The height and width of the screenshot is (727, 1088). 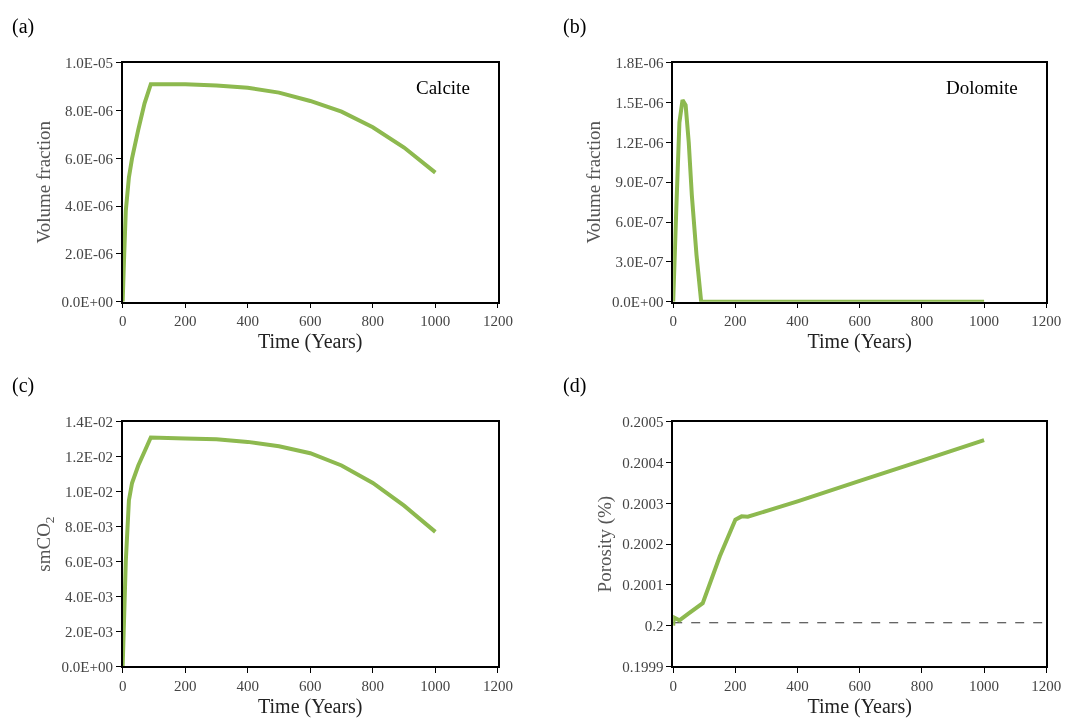 I want to click on y-tick-label: 2.0E-03, so click(x=88, y=631).